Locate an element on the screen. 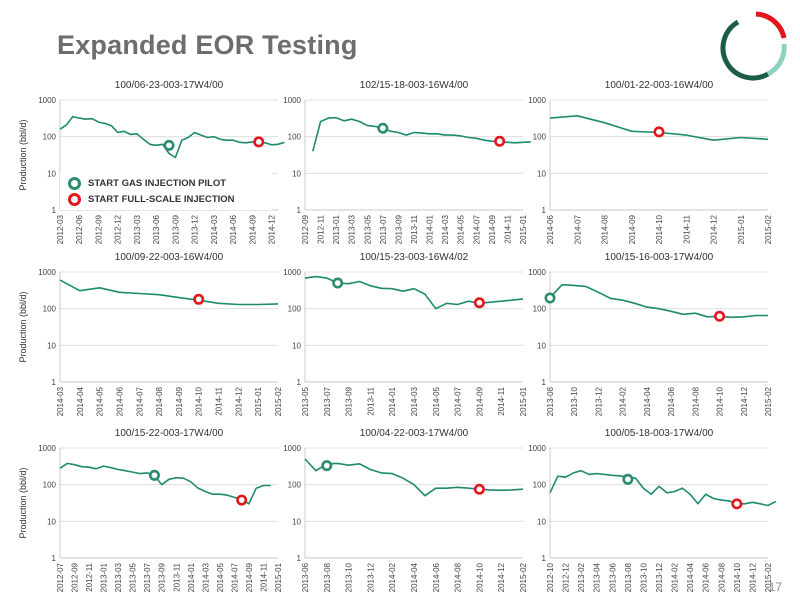 The height and width of the screenshot is (610, 800). x-tick-label: 2012-10 is located at coordinates (550, 577).